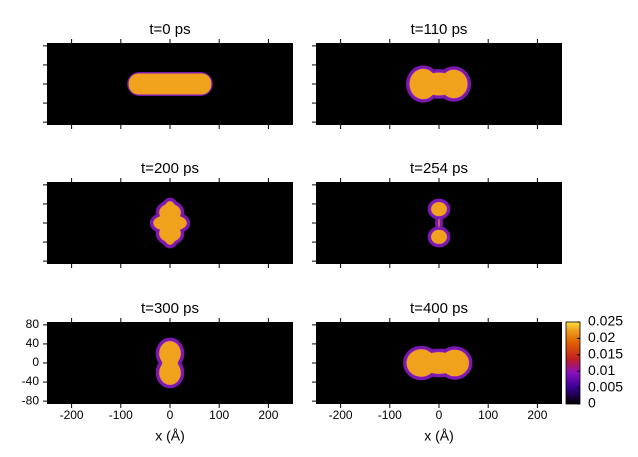 This screenshot has height=457, width=638. Describe the element at coordinates (605, 354) in the screenshot. I see `colorbar-tick-label: 0.015` at that location.